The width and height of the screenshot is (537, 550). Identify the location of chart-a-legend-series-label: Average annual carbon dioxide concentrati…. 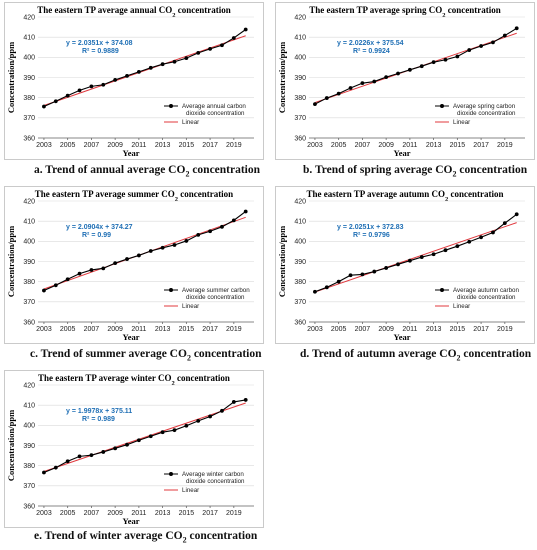
(214, 110).